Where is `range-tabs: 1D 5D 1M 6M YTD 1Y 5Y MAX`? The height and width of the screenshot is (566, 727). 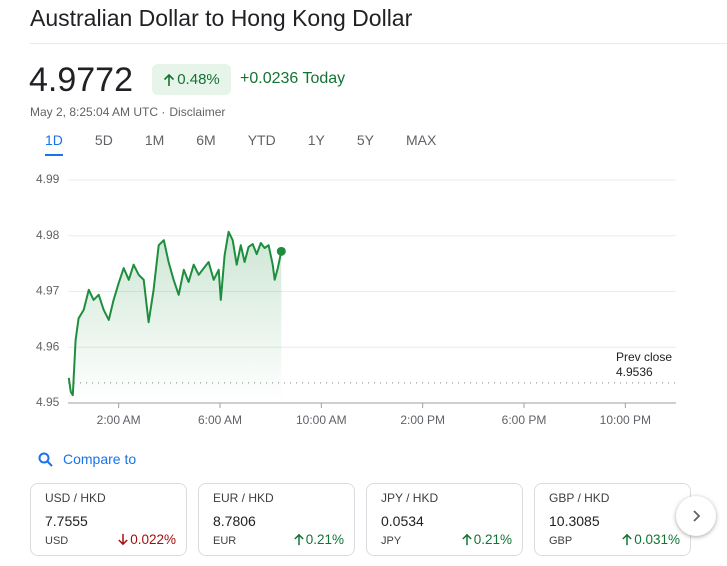 range-tabs: 1D 5D 1M 6M YTD 1Y 5Y MAX is located at coordinates (240, 144).